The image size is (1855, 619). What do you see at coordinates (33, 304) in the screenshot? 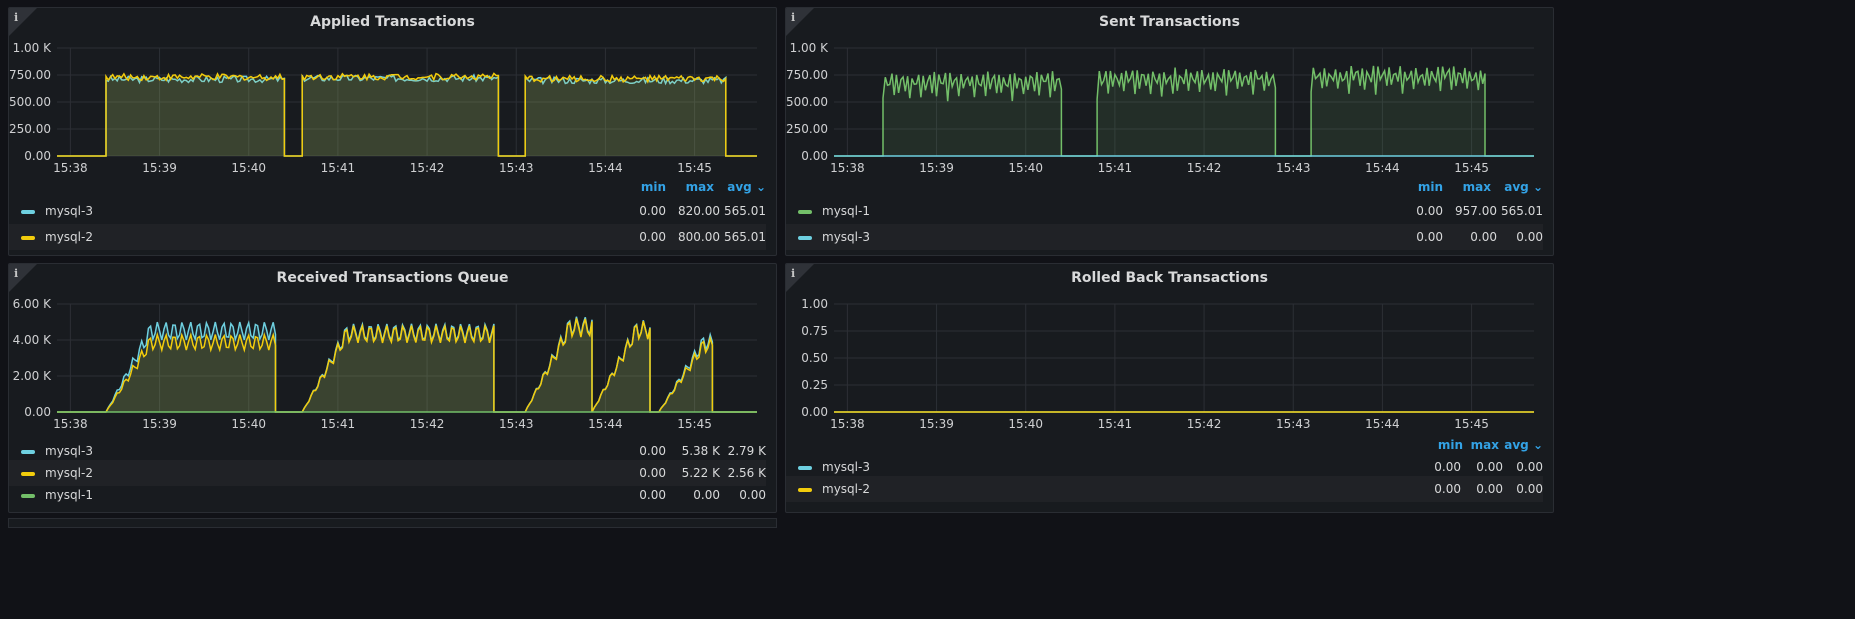
I see `y-tick-label: 6.00 K` at bounding box center [33, 304].